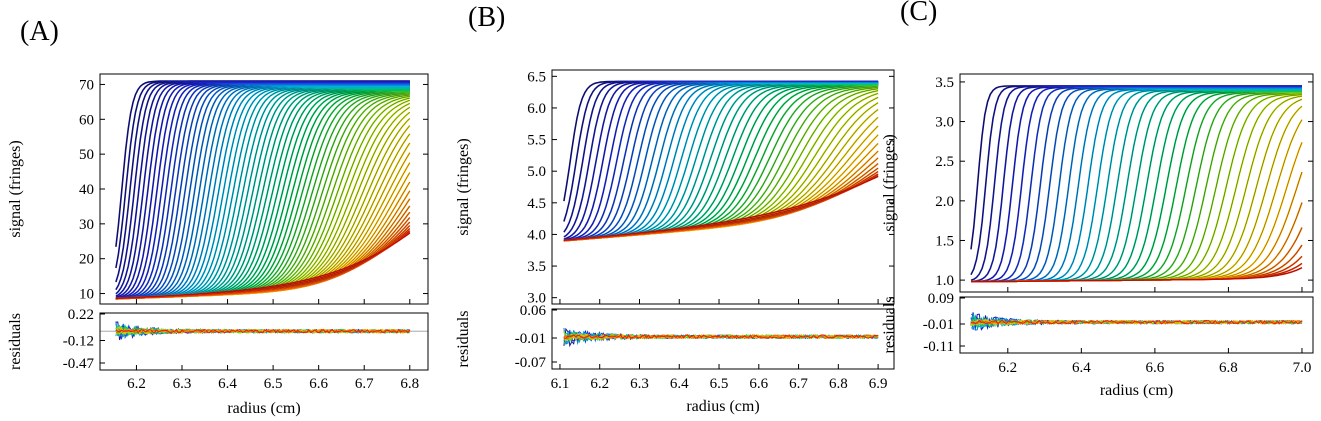 The image size is (1321, 421). Describe the element at coordinates (536, 77) in the screenshot. I see `y-tick-label: 6.5` at that location.